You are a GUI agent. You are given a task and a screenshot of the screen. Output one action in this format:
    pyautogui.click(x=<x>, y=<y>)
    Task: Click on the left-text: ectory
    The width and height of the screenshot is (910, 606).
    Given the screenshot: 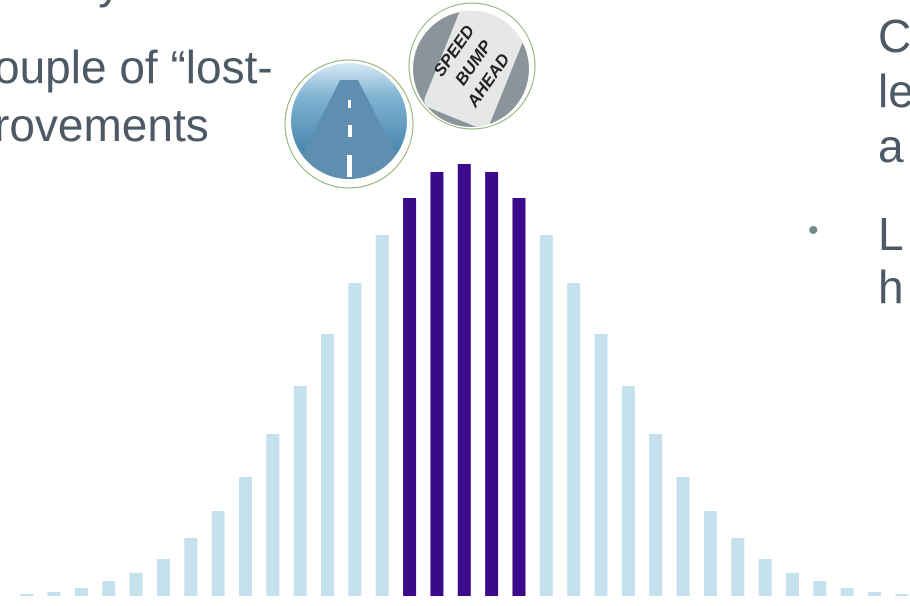 What is the action you would take?
    pyautogui.click(x=60, y=4)
    